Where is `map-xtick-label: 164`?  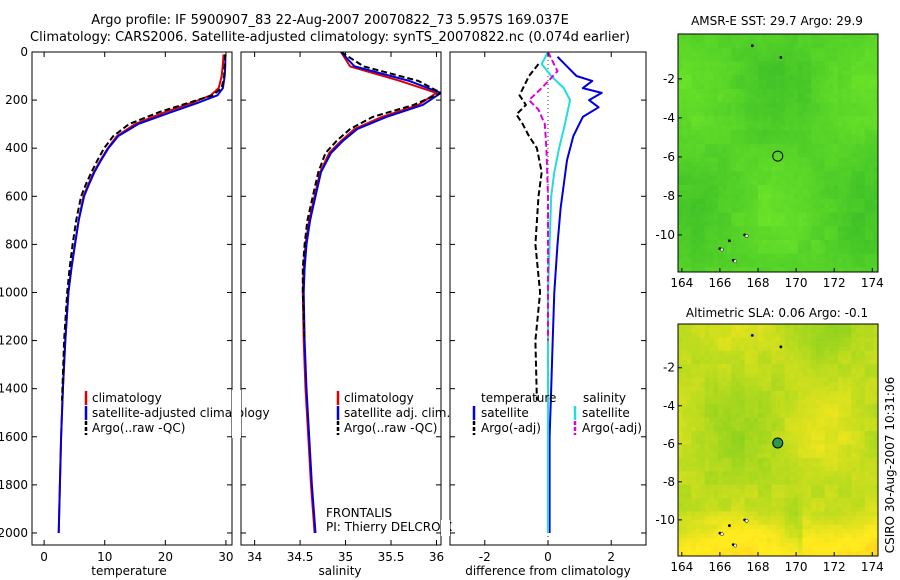 map-xtick-label: 164 is located at coordinates (681, 567).